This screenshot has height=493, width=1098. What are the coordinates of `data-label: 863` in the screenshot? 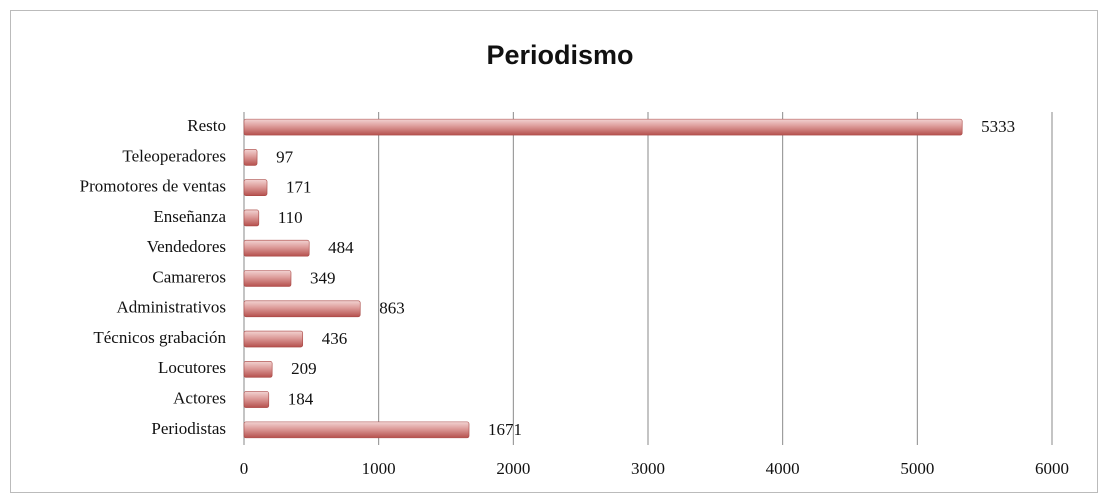 It's located at (392, 308).